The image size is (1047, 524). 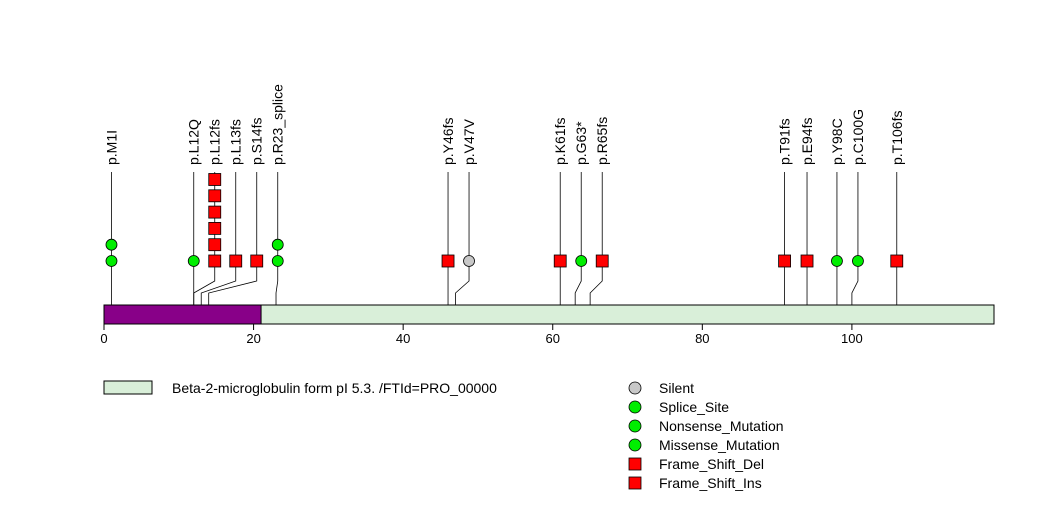 What do you see at coordinates (785, 141) in the screenshot?
I see `mutation-label: p.T91fs` at bounding box center [785, 141].